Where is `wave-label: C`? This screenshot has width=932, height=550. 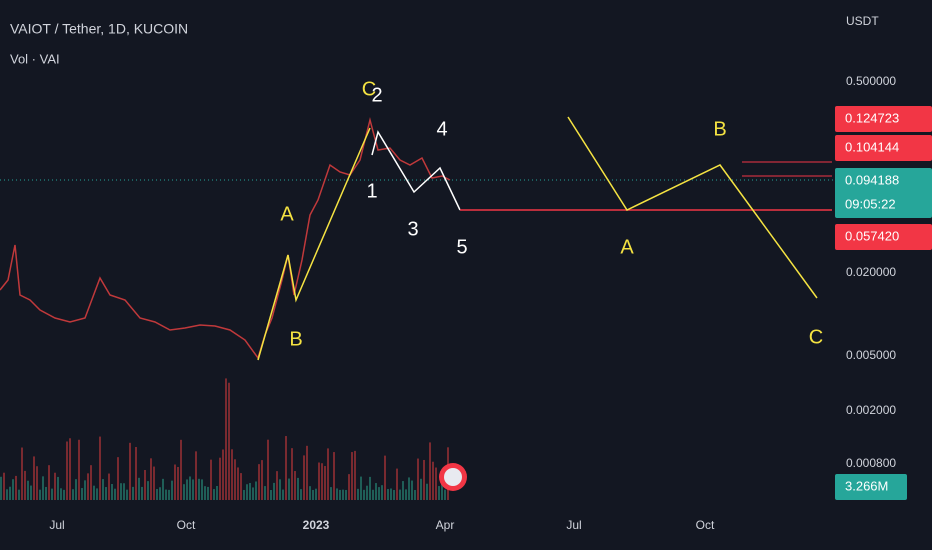 wave-label: C is located at coordinates (369, 89).